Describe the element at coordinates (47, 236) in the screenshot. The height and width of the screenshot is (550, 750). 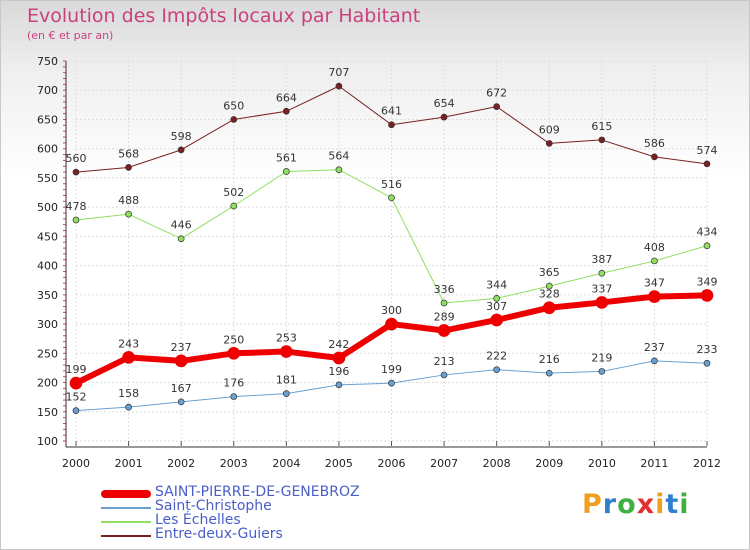
I see `y-tick-label: 450` at that location.